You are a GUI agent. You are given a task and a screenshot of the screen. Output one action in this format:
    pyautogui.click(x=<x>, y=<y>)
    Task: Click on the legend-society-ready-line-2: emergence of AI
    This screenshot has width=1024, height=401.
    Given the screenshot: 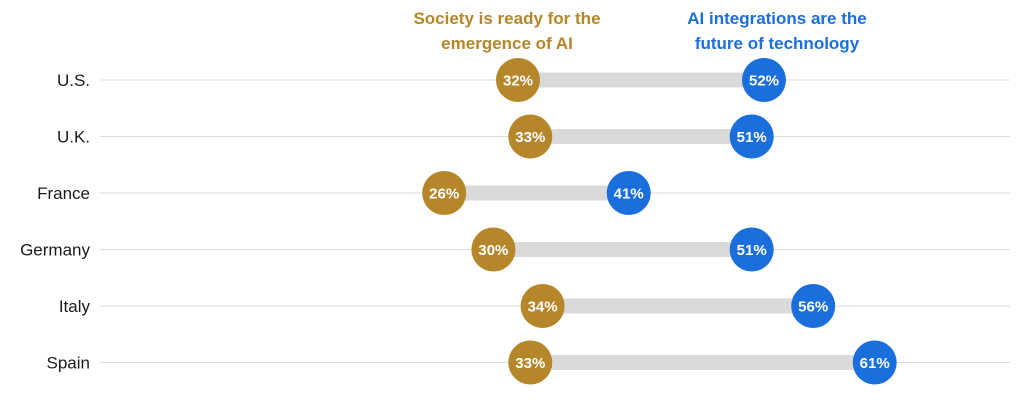 What is the action you would take?
    pyautogui.click(x=507, y=43)
    